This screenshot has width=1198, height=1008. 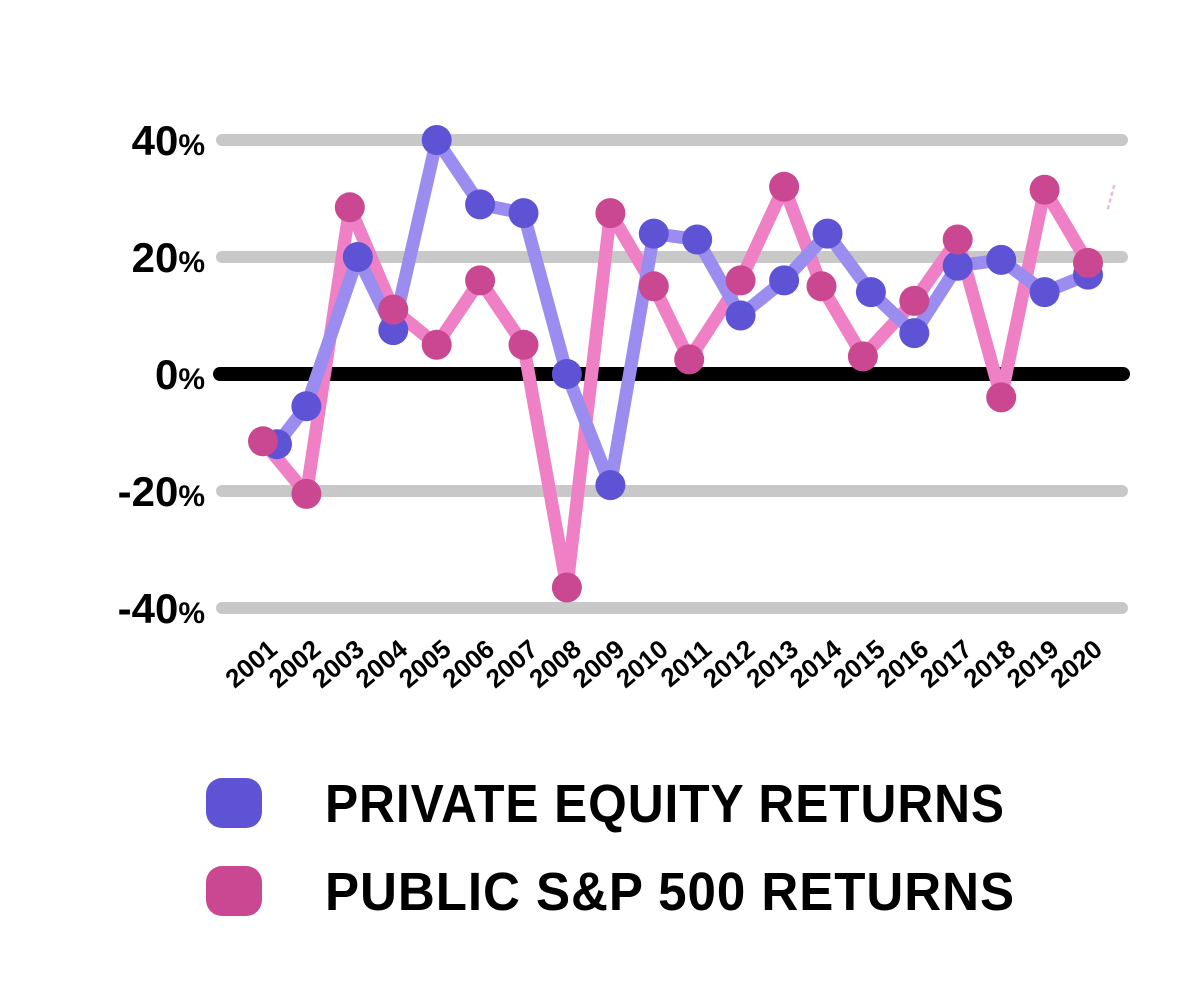 I want to click on private-equity-point-2007, so click(x=523, y=213).